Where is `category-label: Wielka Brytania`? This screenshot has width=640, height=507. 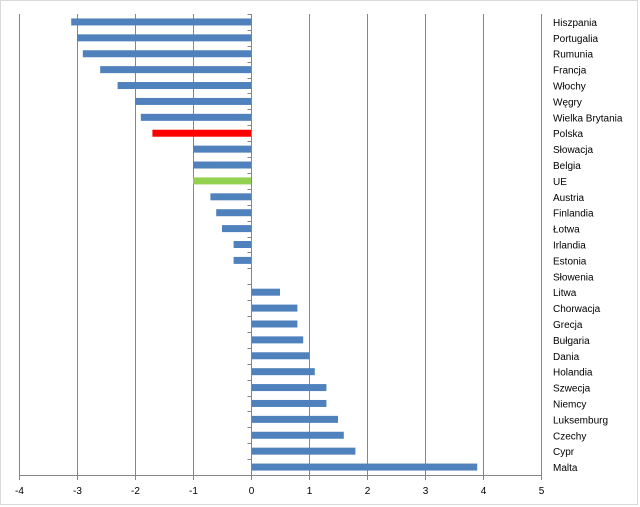 category-label: Wielka Brytania is located at coordinates (588, 118).